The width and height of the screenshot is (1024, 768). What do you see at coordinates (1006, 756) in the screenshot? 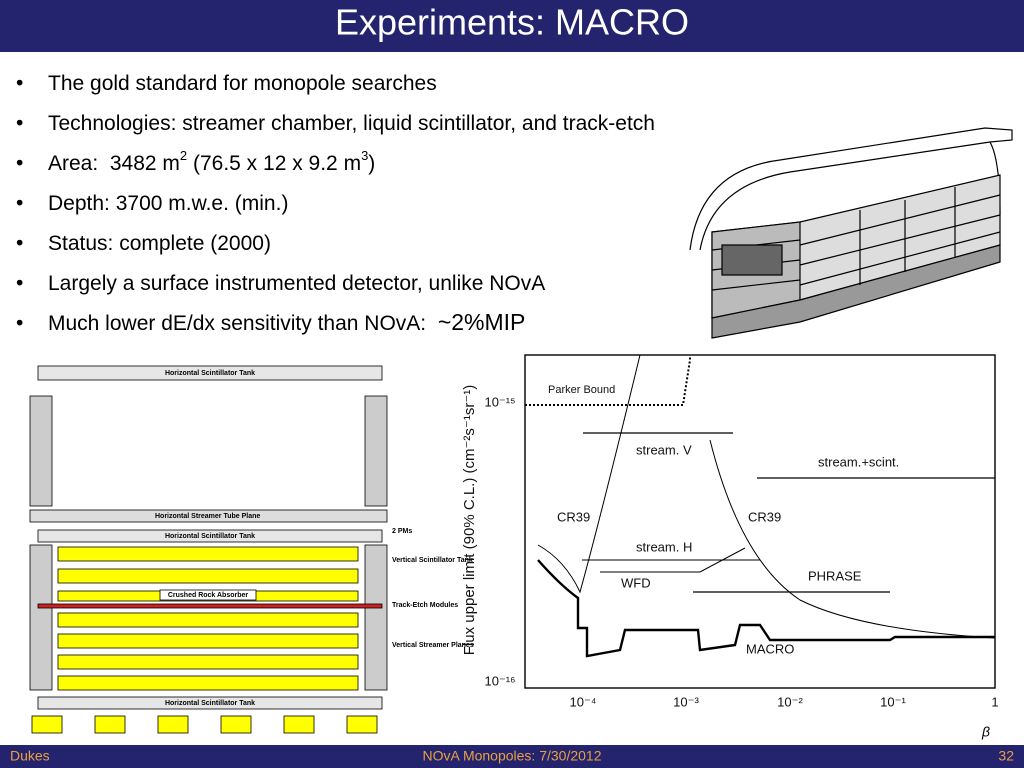
I see `page-number: 32` at bounding box center [1006, 756].